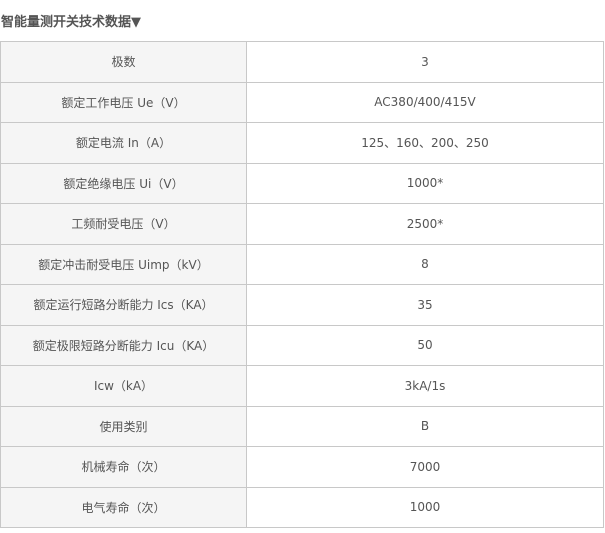 Image resolution: width=605 pixels, height=533 pixels. Describe the element at coordinates (425, 102) in the screenshot. I see `spec-value: AC380/400/415V` at that location.